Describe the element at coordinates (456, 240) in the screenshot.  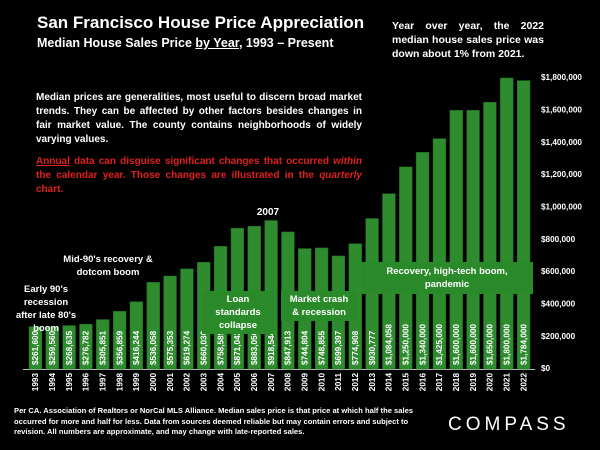
I see `bar-2018` at that location.